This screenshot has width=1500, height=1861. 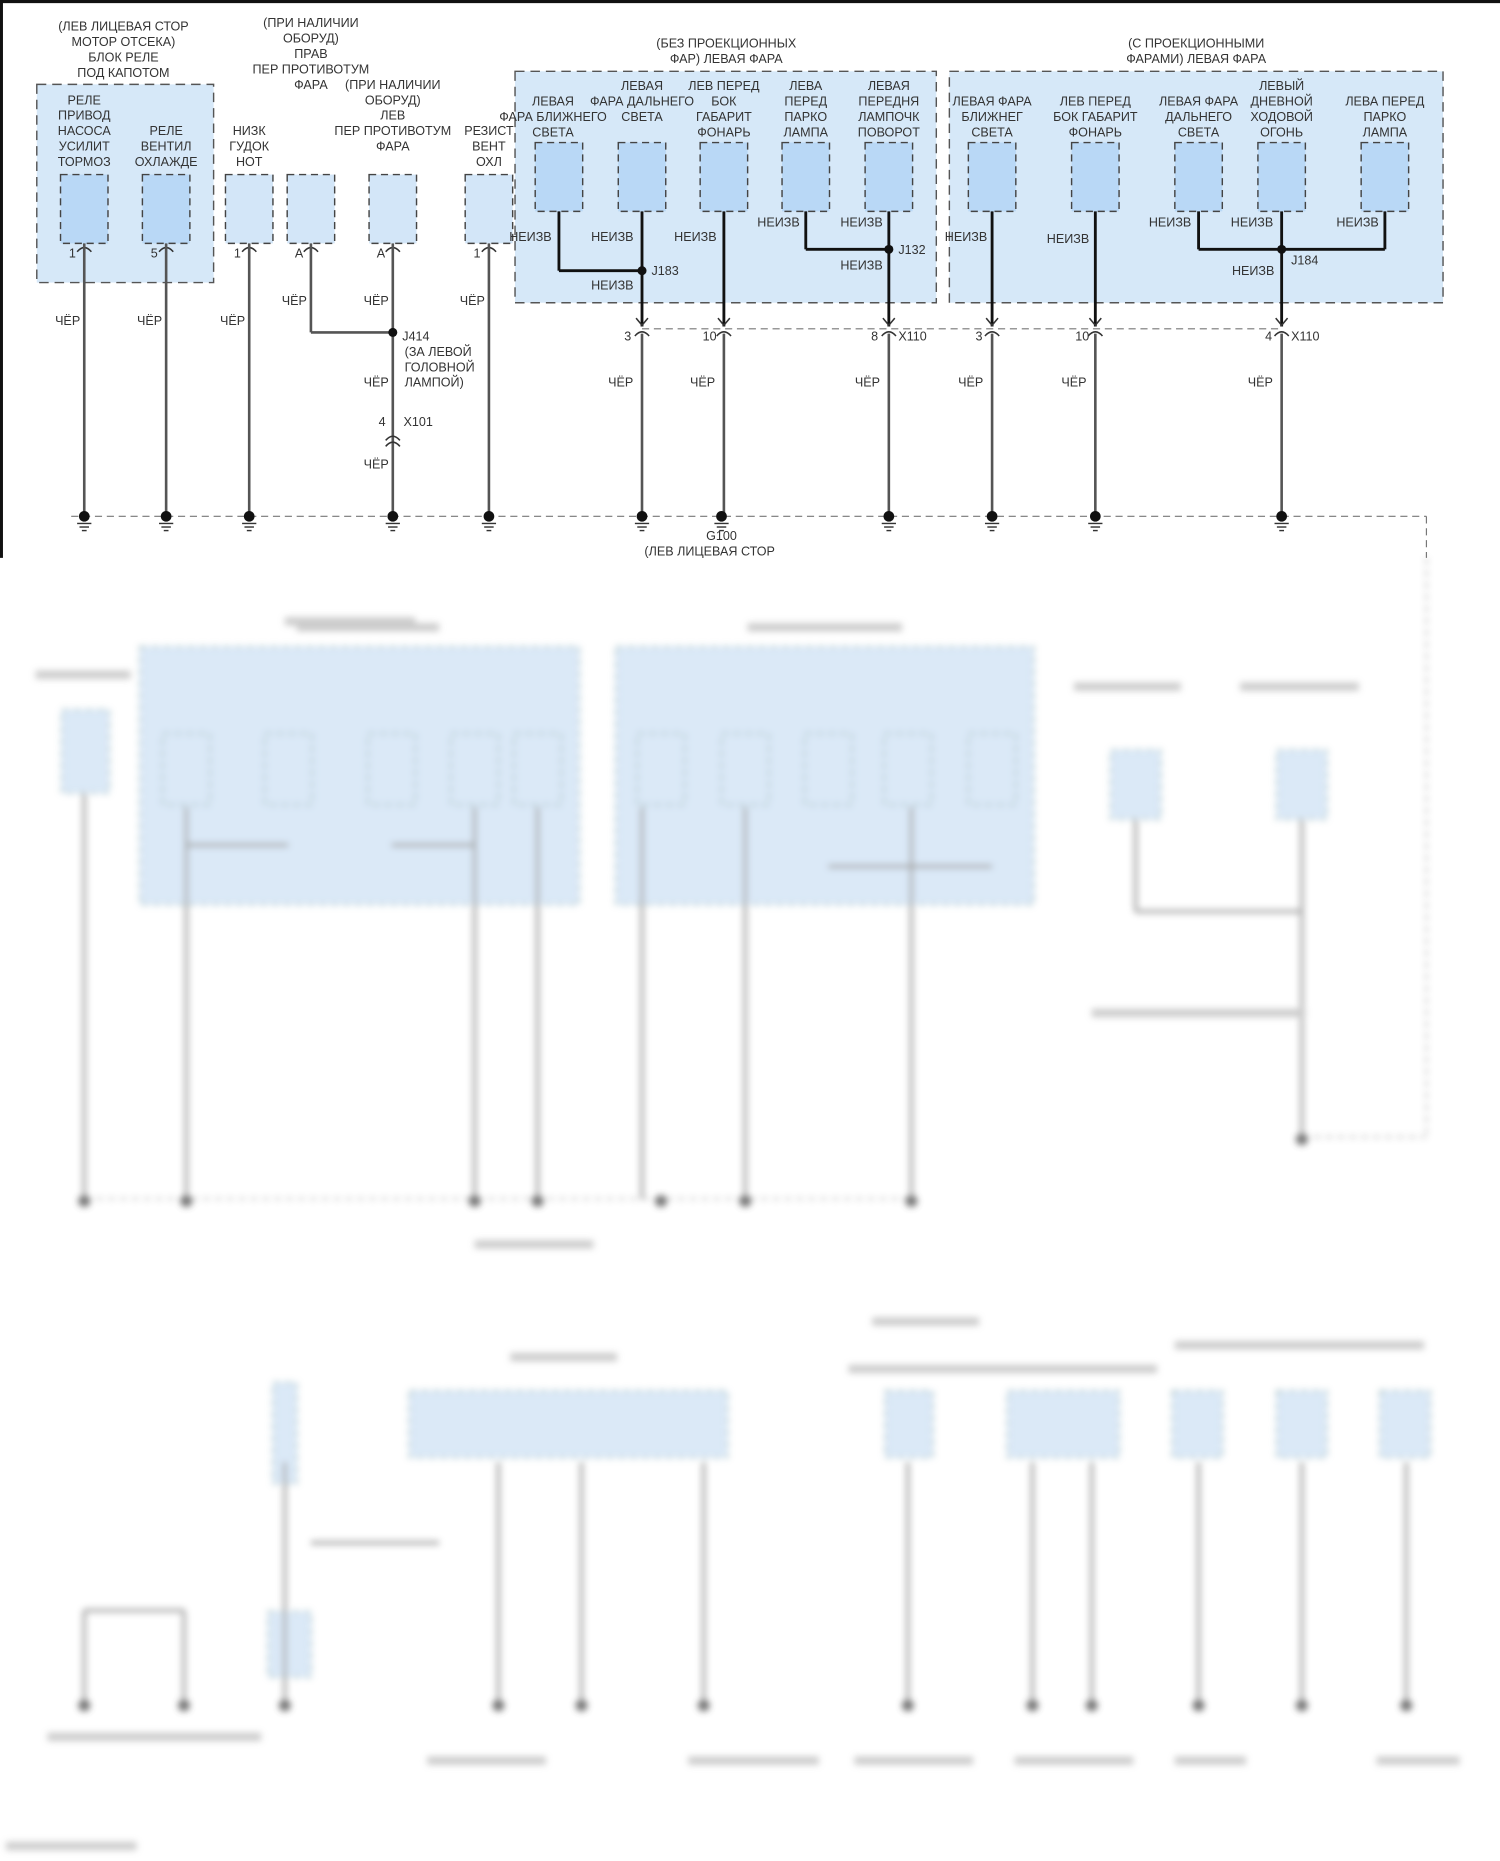 What do you see at coordinates (874, 336) in the screenshot?
I see `pin-number: 8` at bounding box center [874, 336].